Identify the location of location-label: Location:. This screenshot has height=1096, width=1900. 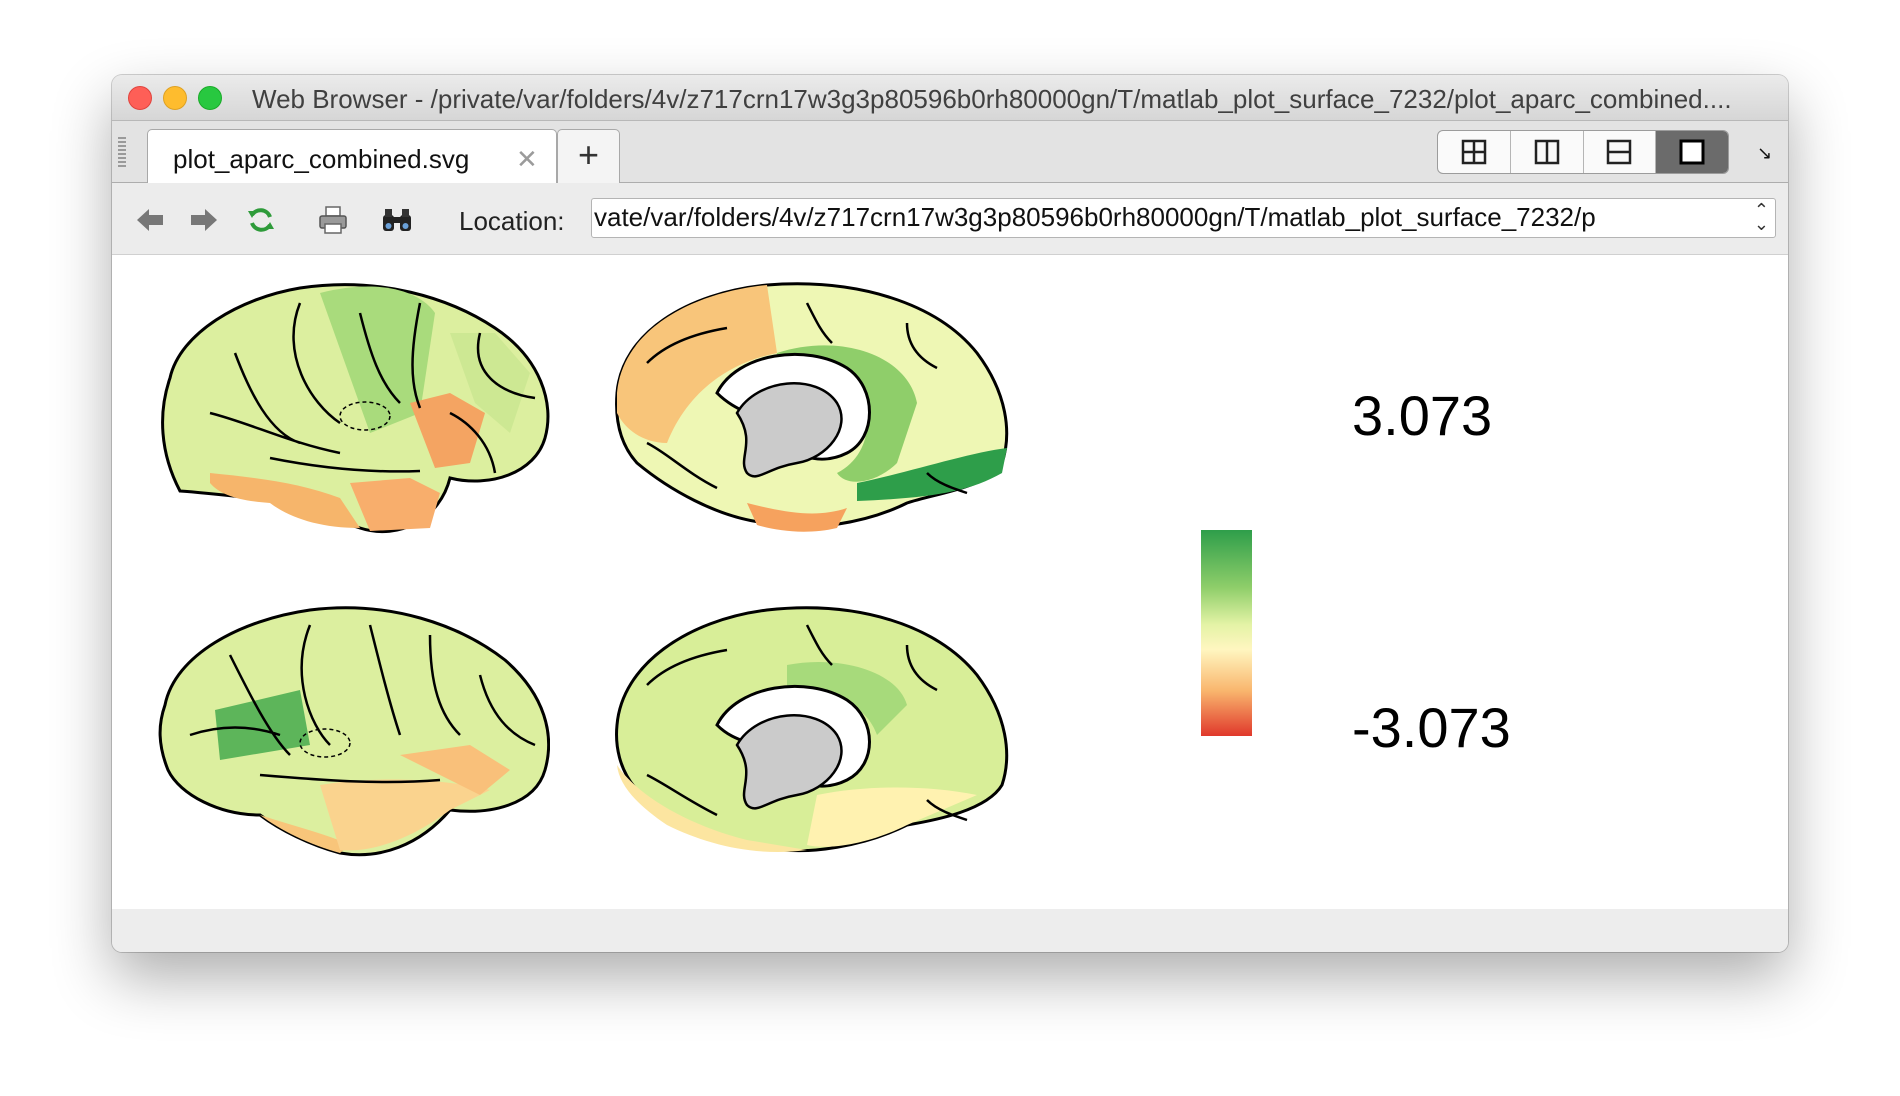
(512, 221).